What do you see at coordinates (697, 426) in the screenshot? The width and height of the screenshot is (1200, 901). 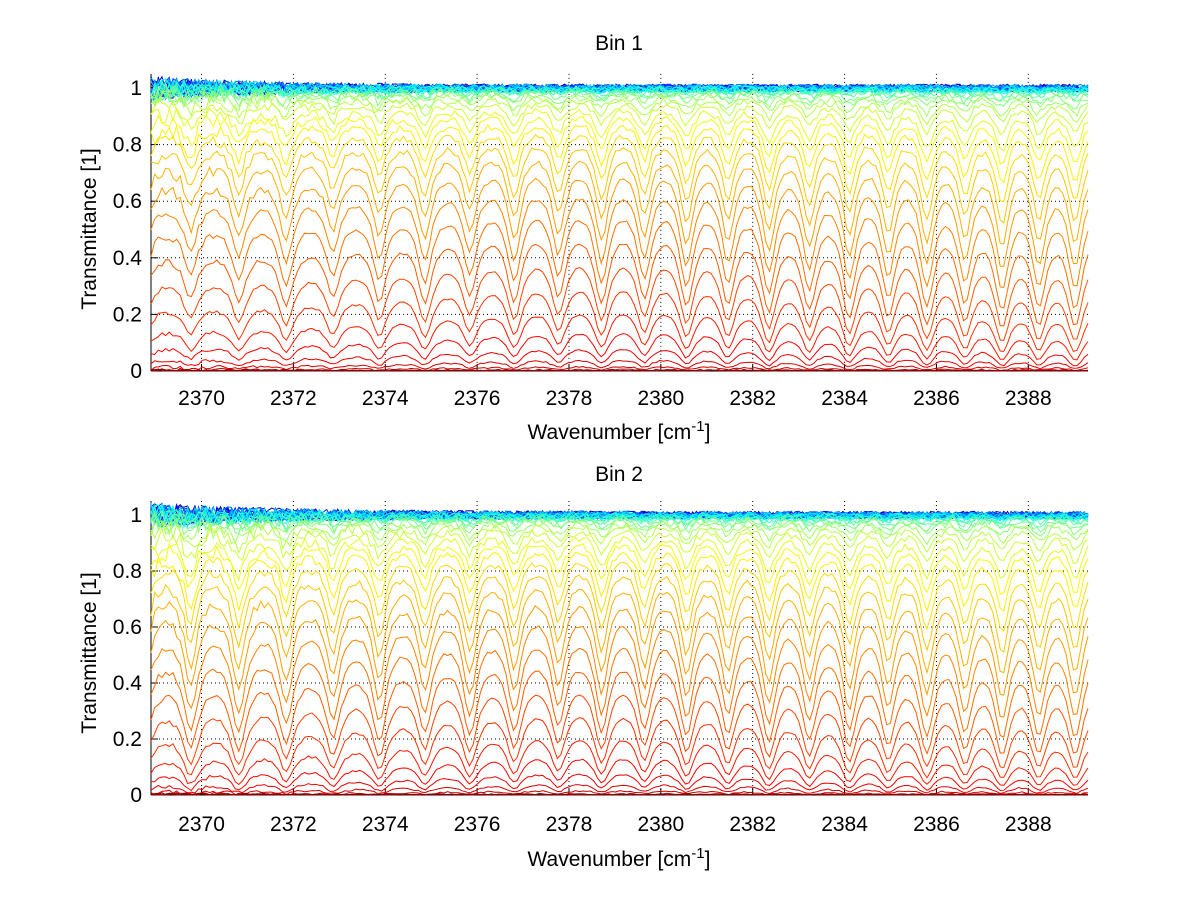 I see `subplot1-xlabel-superscript: -1` at bounding box center [697, 426].